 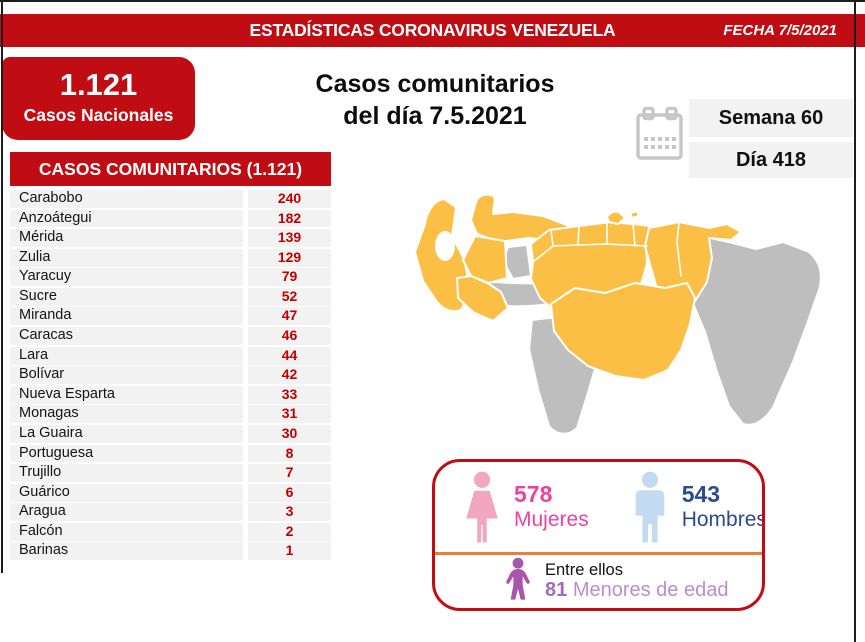 What do you see at coordinates (598, 507) in the screenshot?
I see `gender-section: 578 Mujeres 543 Hombres` at bounding box center [598, 507].